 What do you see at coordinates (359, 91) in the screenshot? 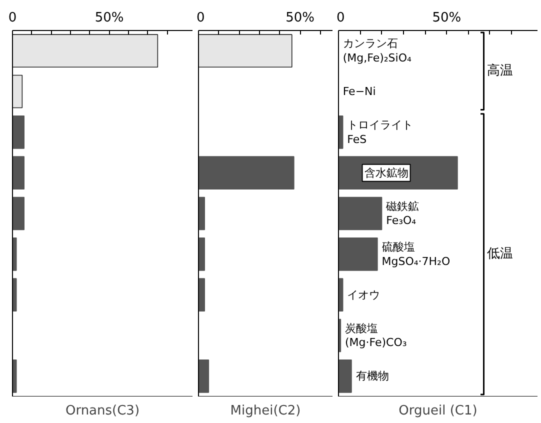
I see `y-tick-label: Fe−Ni` at bounding box center [359, 91].